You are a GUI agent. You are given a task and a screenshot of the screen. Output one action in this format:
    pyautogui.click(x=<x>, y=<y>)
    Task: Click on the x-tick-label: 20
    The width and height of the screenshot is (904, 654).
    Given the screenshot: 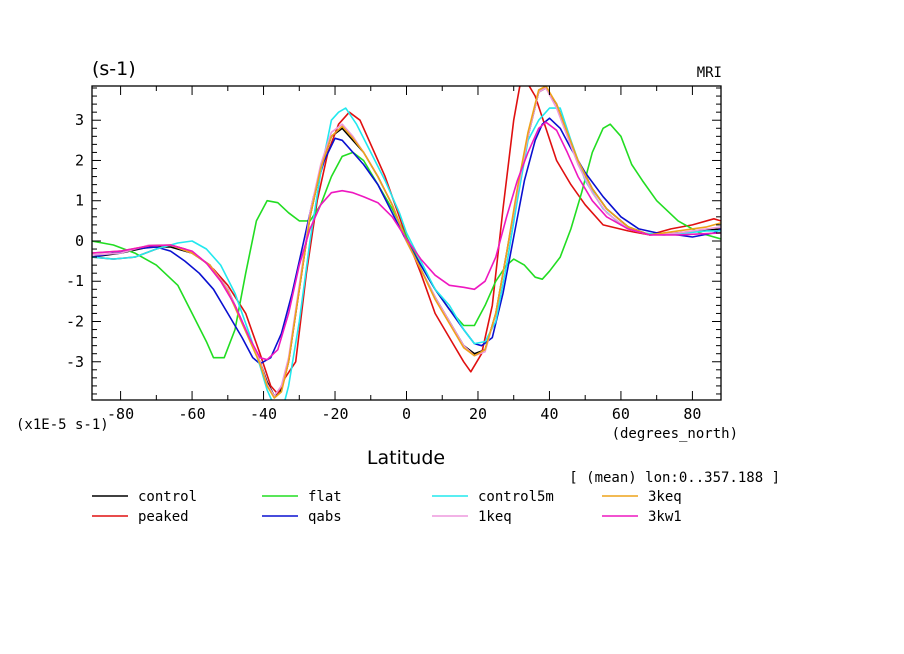 What is the action you would take?
    pyautogui.click(x=478, y=414)
    